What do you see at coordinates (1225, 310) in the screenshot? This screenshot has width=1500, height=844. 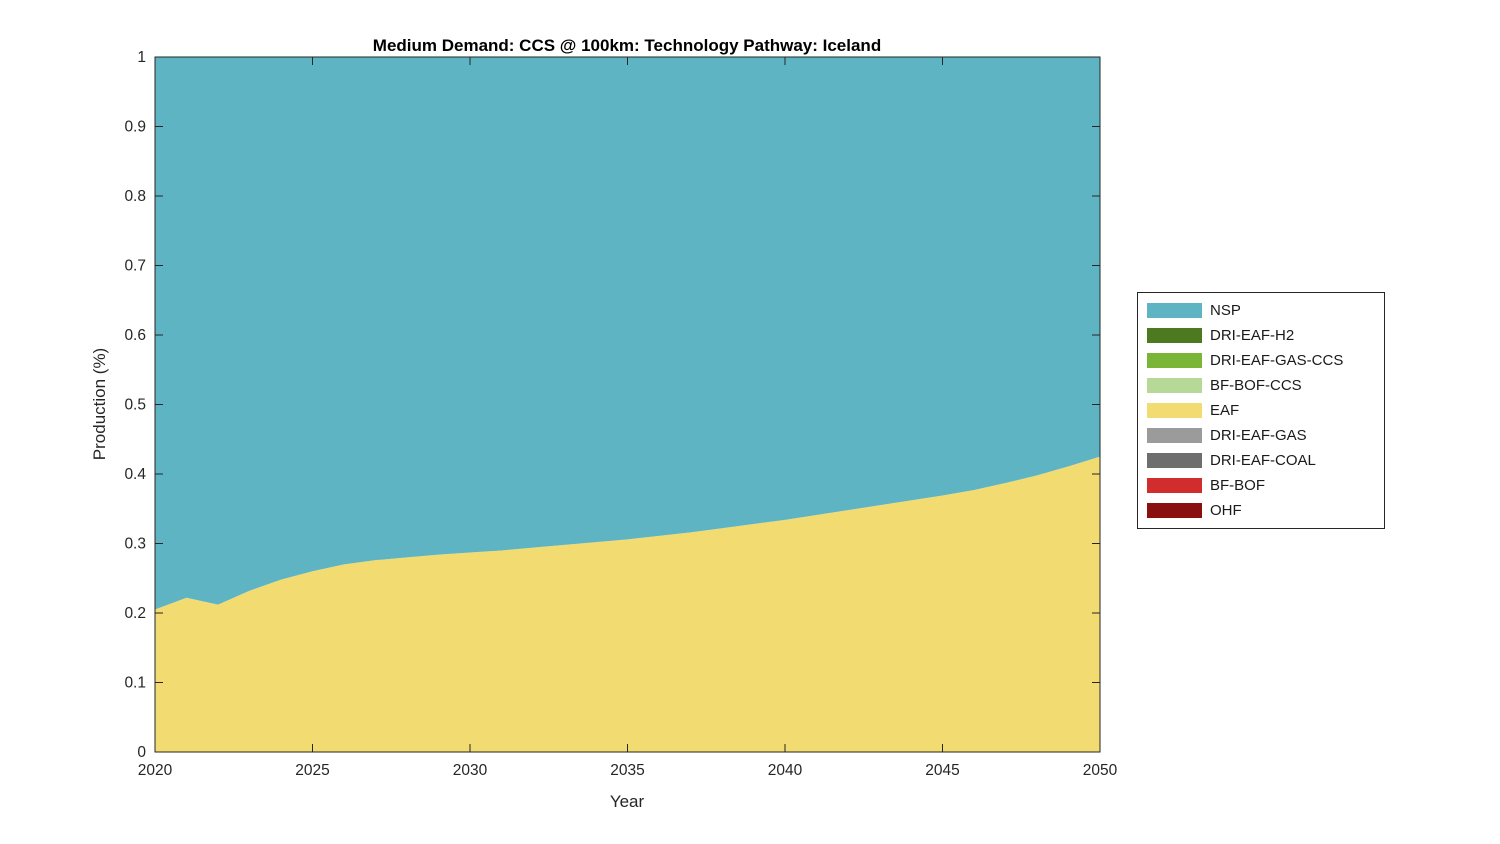 I see `legend-label: NSP` at bounding box center [1225, 310].